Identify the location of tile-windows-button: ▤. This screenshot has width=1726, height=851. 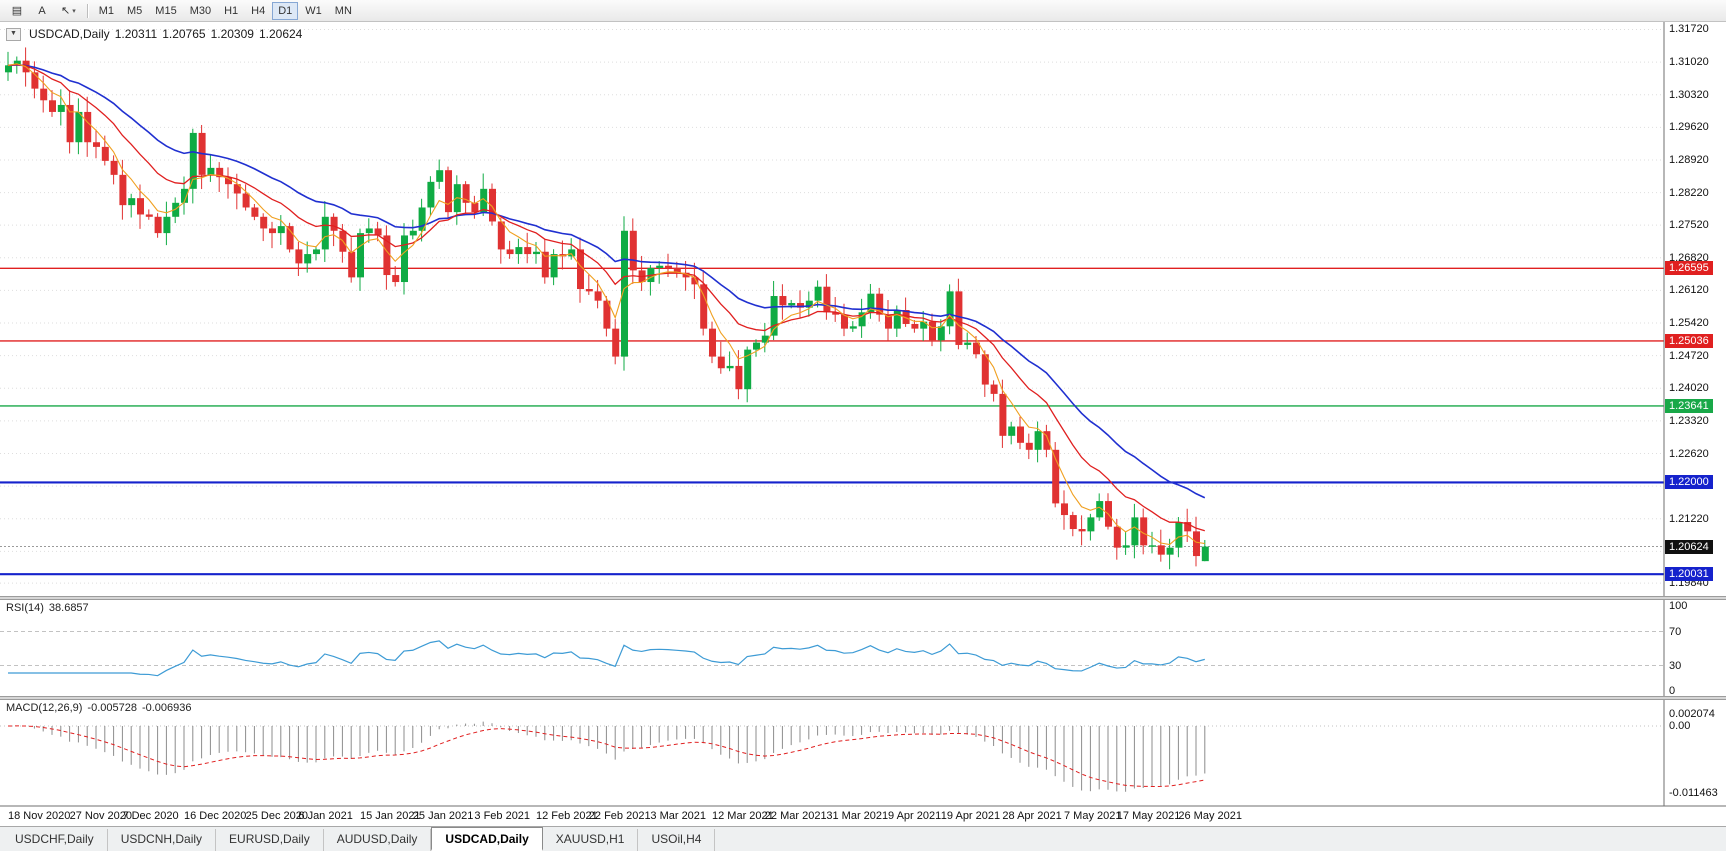
(17, 11).